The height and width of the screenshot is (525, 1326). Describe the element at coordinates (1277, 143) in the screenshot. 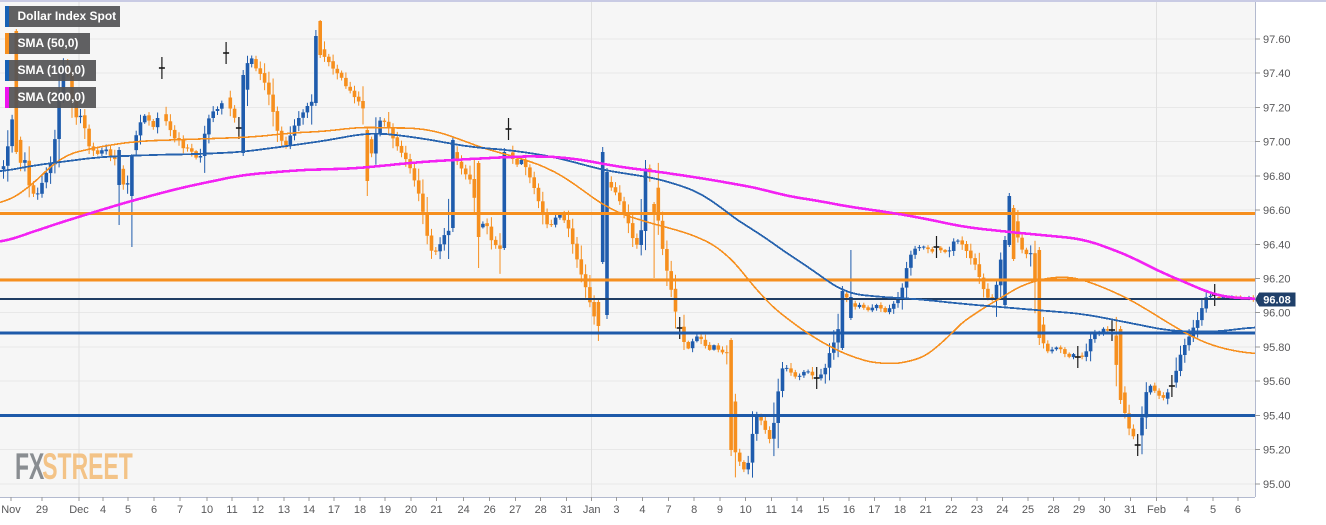

I see `svg-text: 97.00` at that location.